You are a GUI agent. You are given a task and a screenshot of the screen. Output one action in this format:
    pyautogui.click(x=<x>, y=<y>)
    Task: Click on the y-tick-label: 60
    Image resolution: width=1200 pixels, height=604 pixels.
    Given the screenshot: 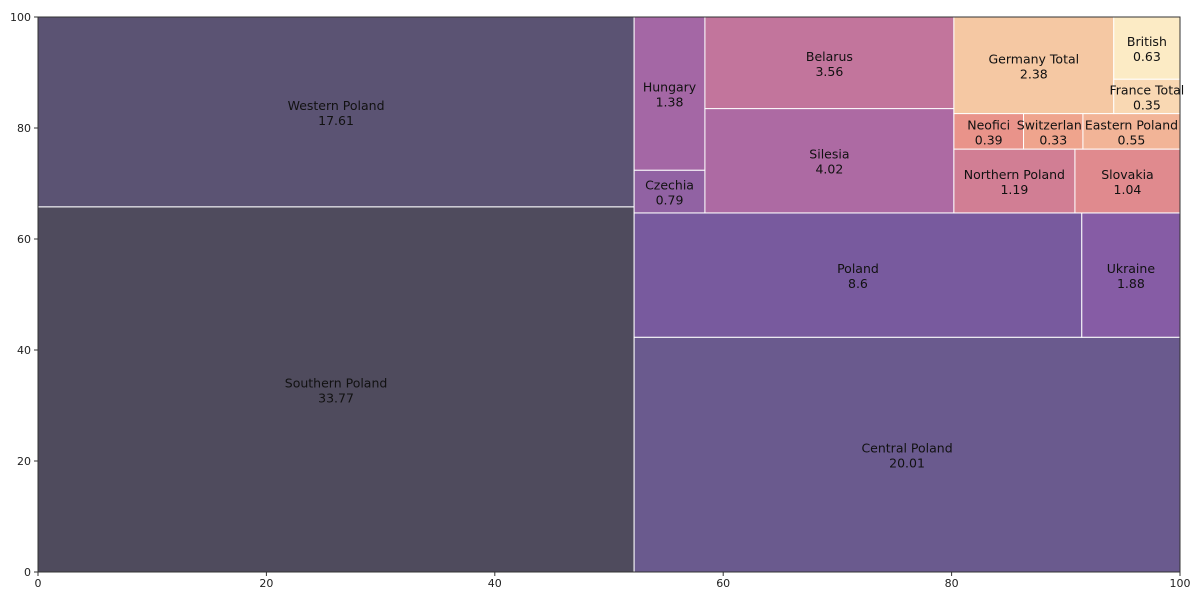 What is the action you would take?
    pyautogui.click(x=24, y=239)
    